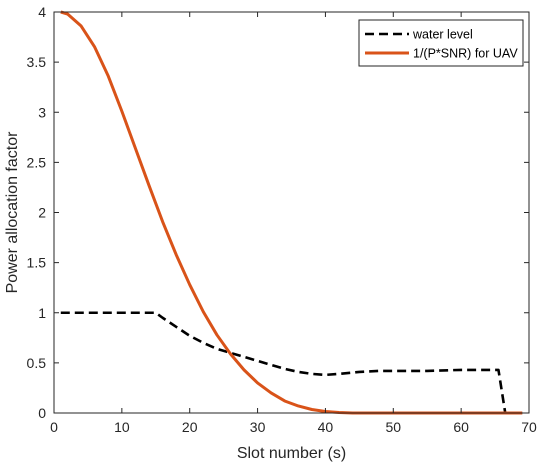 The height and width of the screenshot is (467, 550). I want to click on legend: water level 1/(P*SNR) for UAV, so click(441, 43).